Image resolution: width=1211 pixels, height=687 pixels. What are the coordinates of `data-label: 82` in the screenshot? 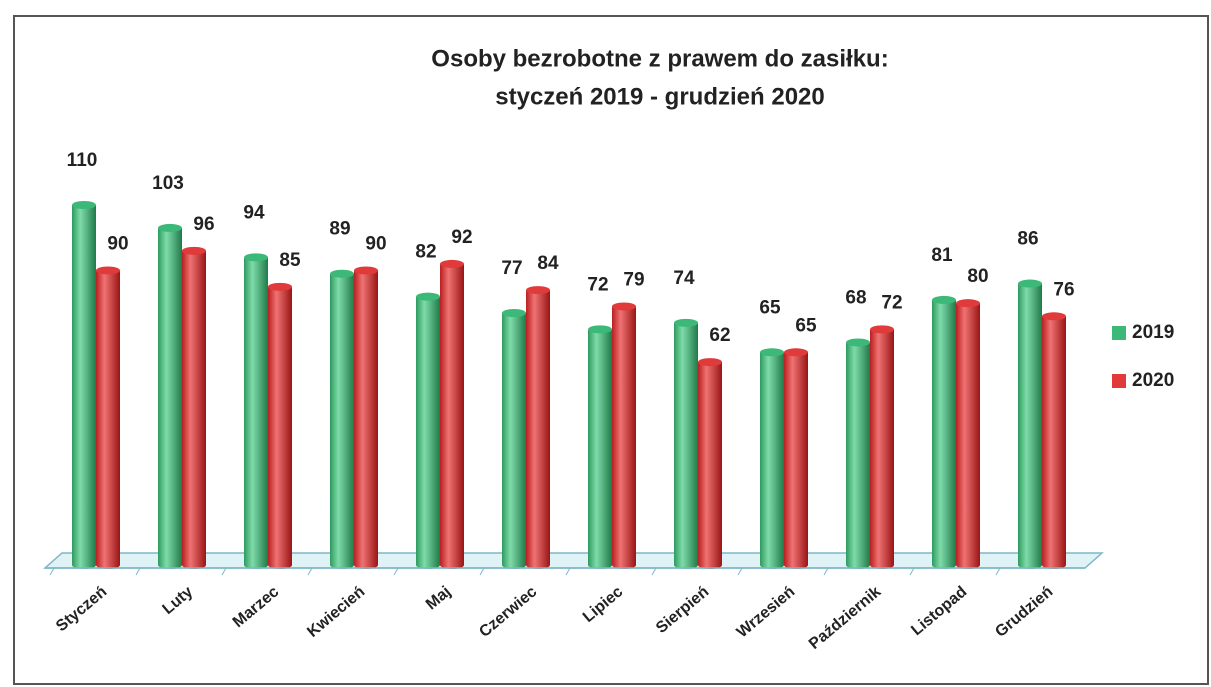 It's located at (425, 252).